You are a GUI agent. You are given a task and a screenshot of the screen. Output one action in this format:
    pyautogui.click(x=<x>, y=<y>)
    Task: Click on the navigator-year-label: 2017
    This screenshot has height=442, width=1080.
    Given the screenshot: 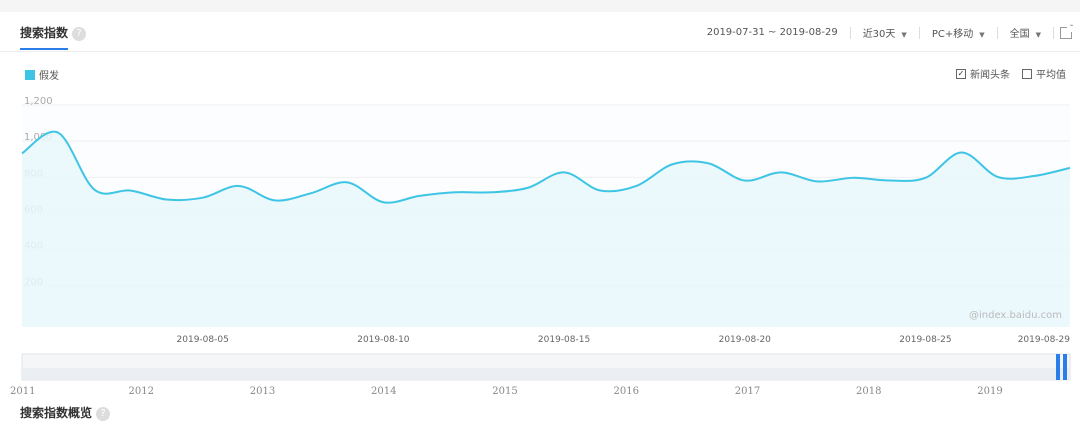 What is the action you would take?
    pyautogui.click(x=747, y=391)
    